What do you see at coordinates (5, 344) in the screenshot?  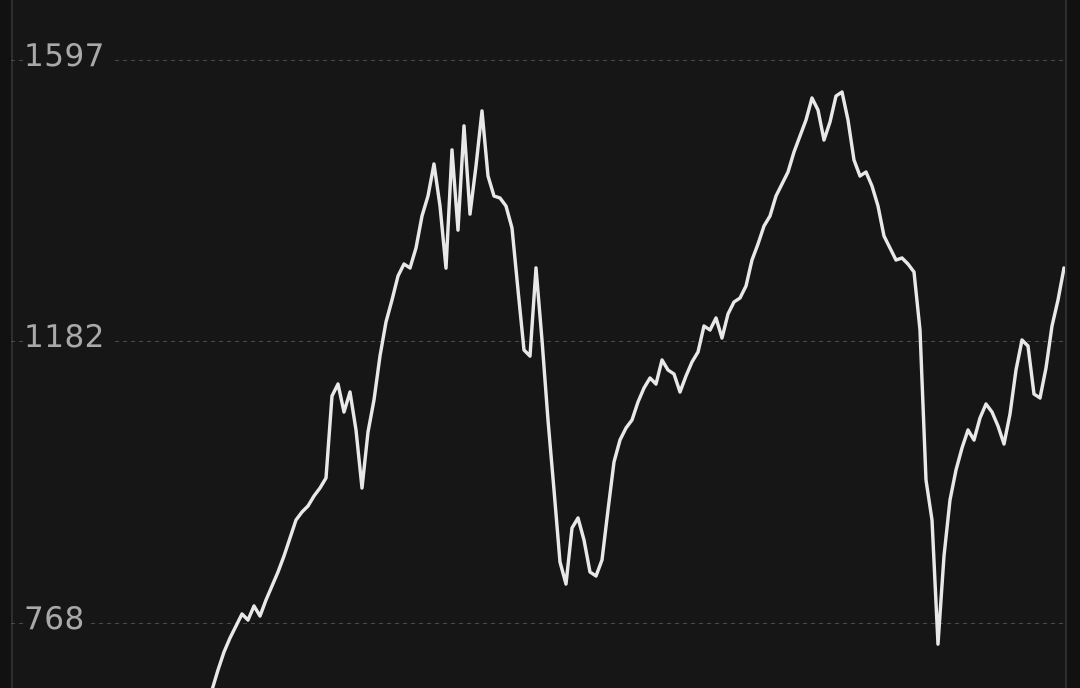 I see `left-gutter` at bounding box center [5, 344].